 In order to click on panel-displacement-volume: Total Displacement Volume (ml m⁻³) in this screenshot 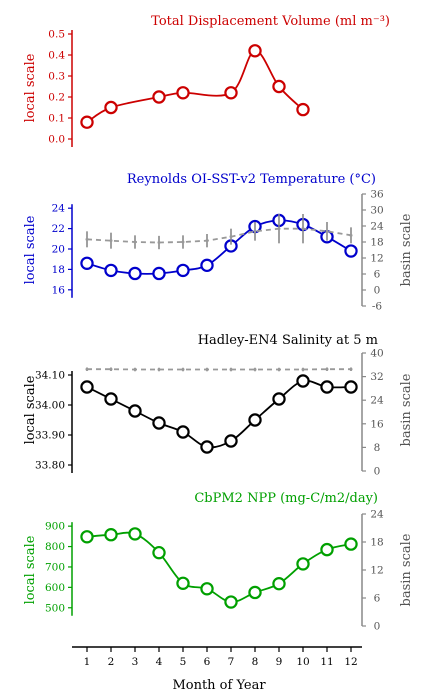, I will do `click(270, 21)`.